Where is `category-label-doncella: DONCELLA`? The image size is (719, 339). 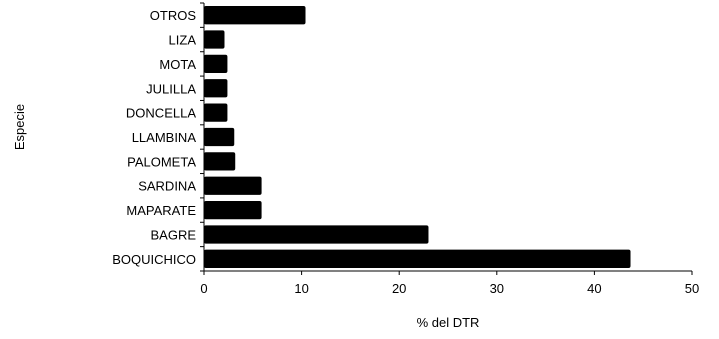 category-label-doncella: DONCELLA is located at coordinates (161, 113).